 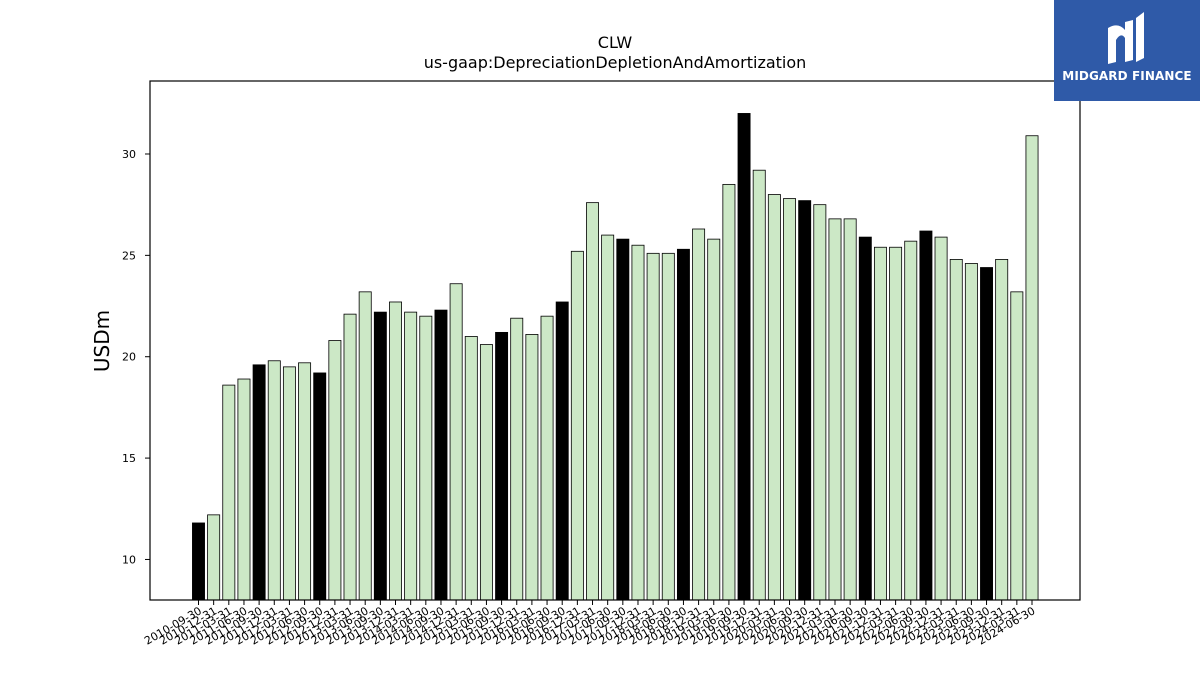 I want to click on y-tick-label: 30, so click(x=129, y=154).